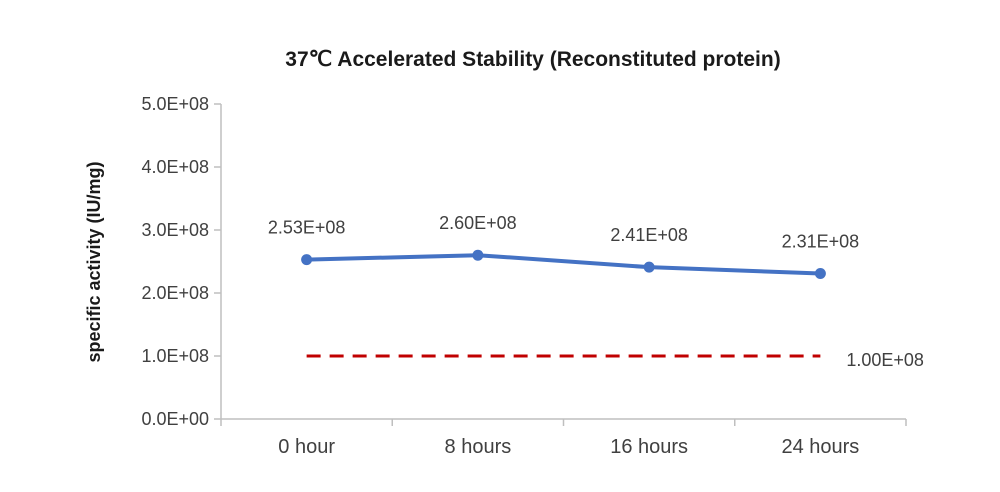 Image resolution: width=1000 pixels, height=492 pixels. What do you see at coordinates (307, 228) in the screenshot?
I see `activity-data-label: 2.53E+08` at bounding box center [307, 228].